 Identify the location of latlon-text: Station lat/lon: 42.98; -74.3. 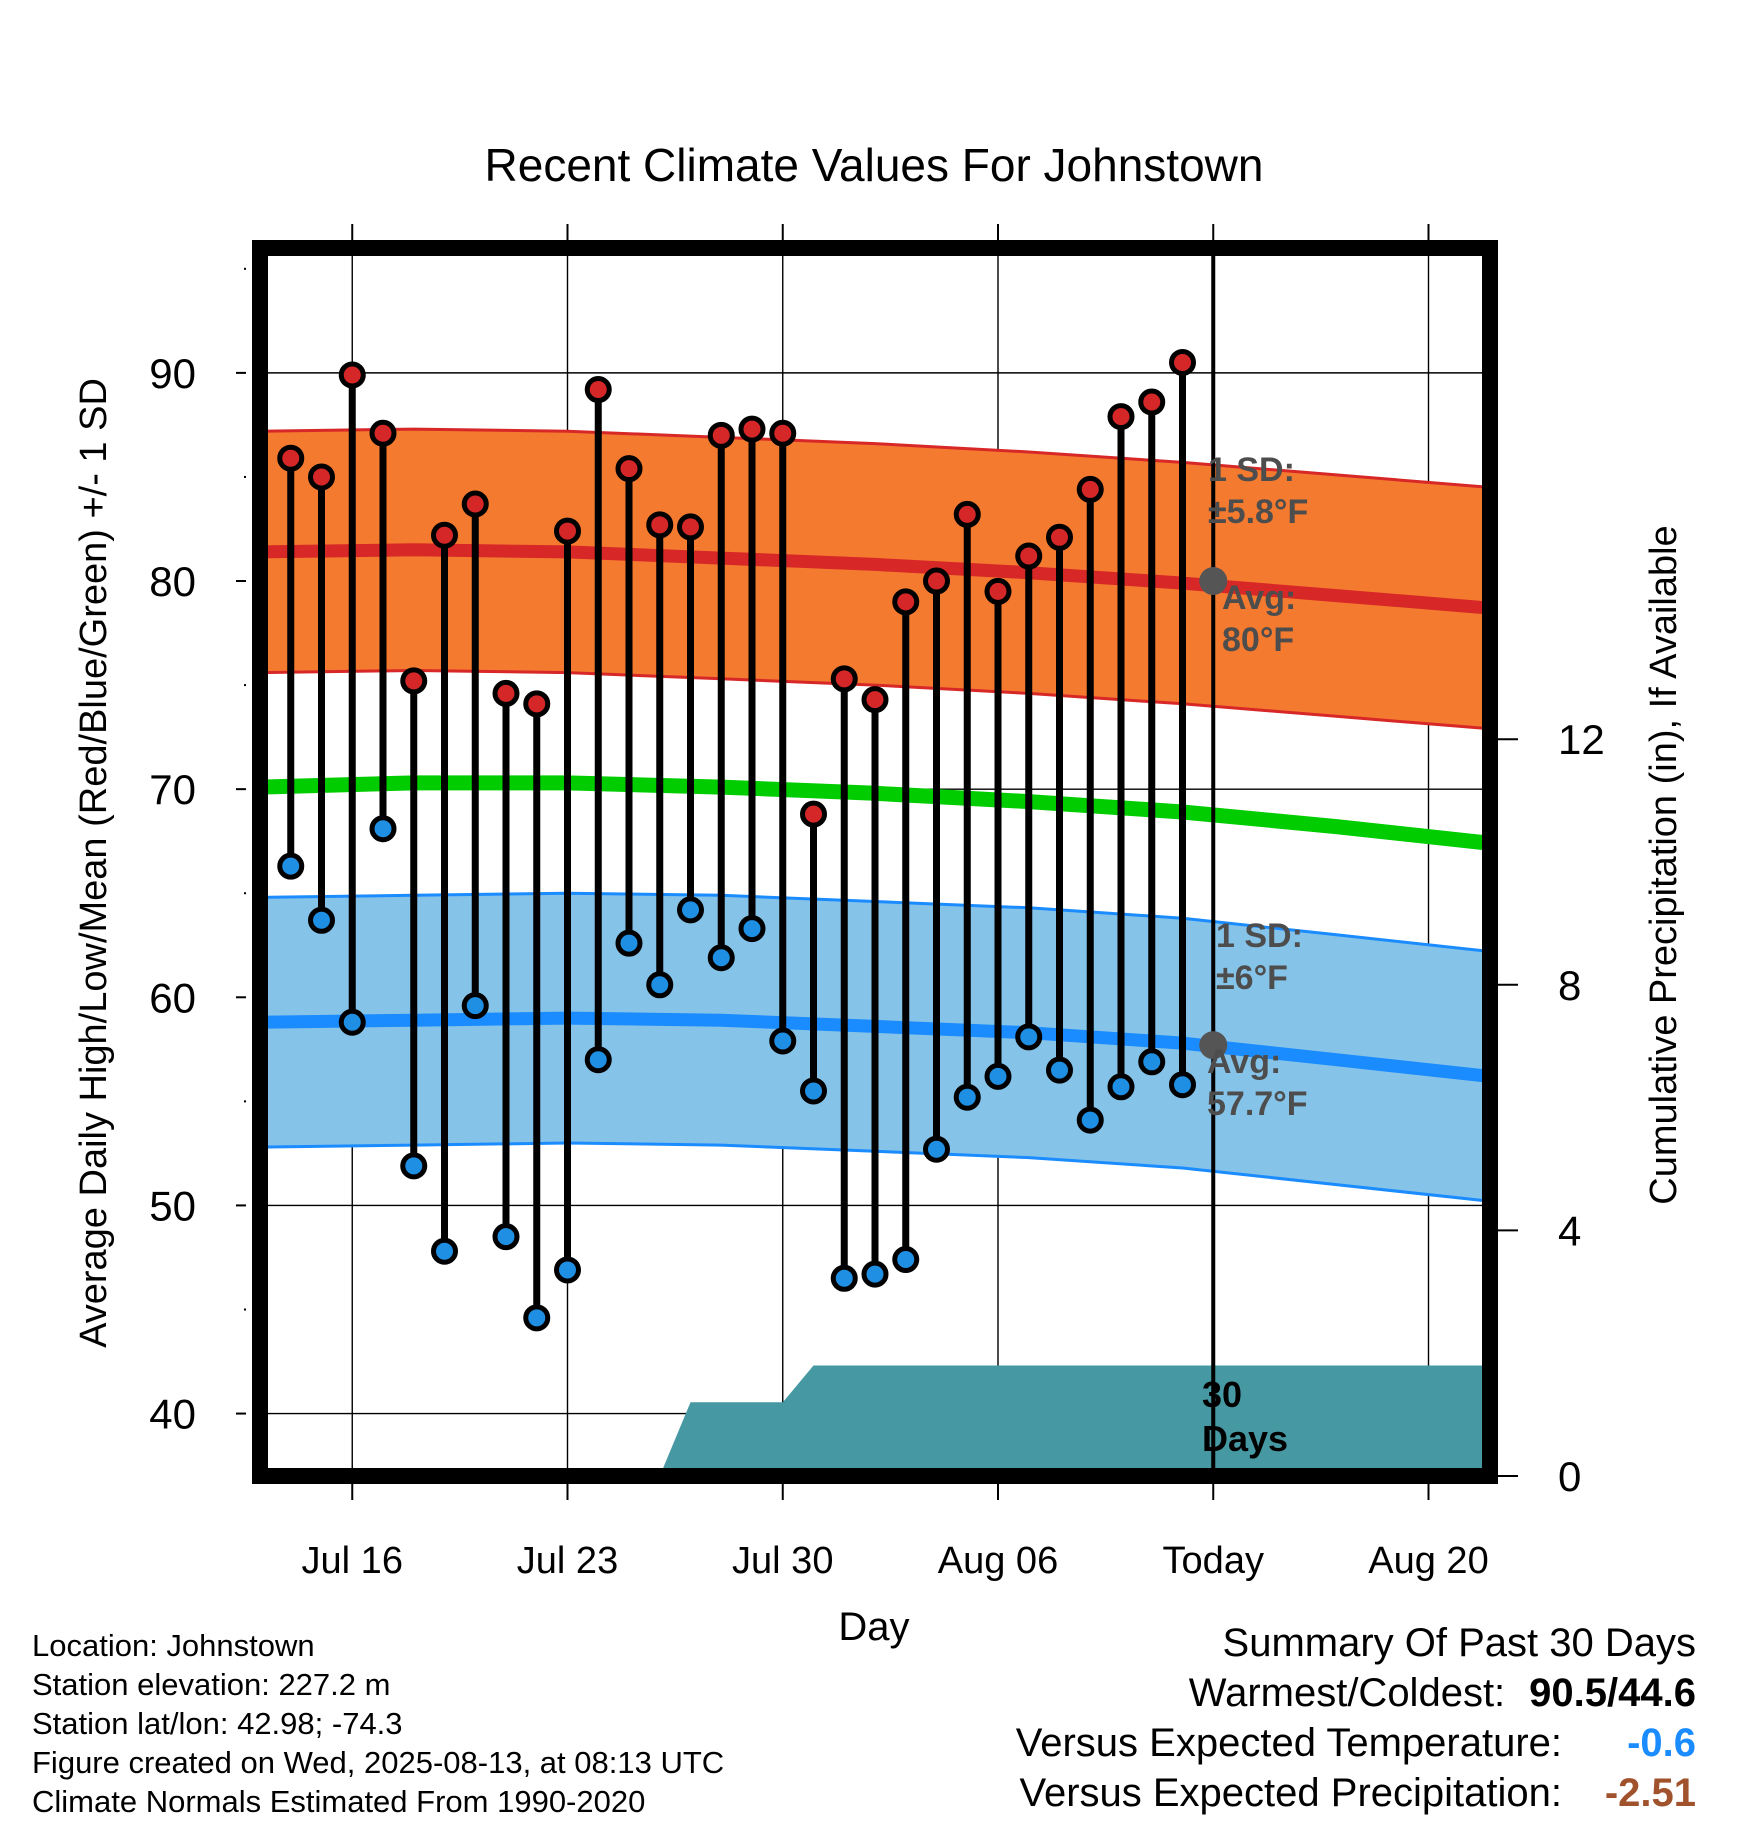
(217, 1723).